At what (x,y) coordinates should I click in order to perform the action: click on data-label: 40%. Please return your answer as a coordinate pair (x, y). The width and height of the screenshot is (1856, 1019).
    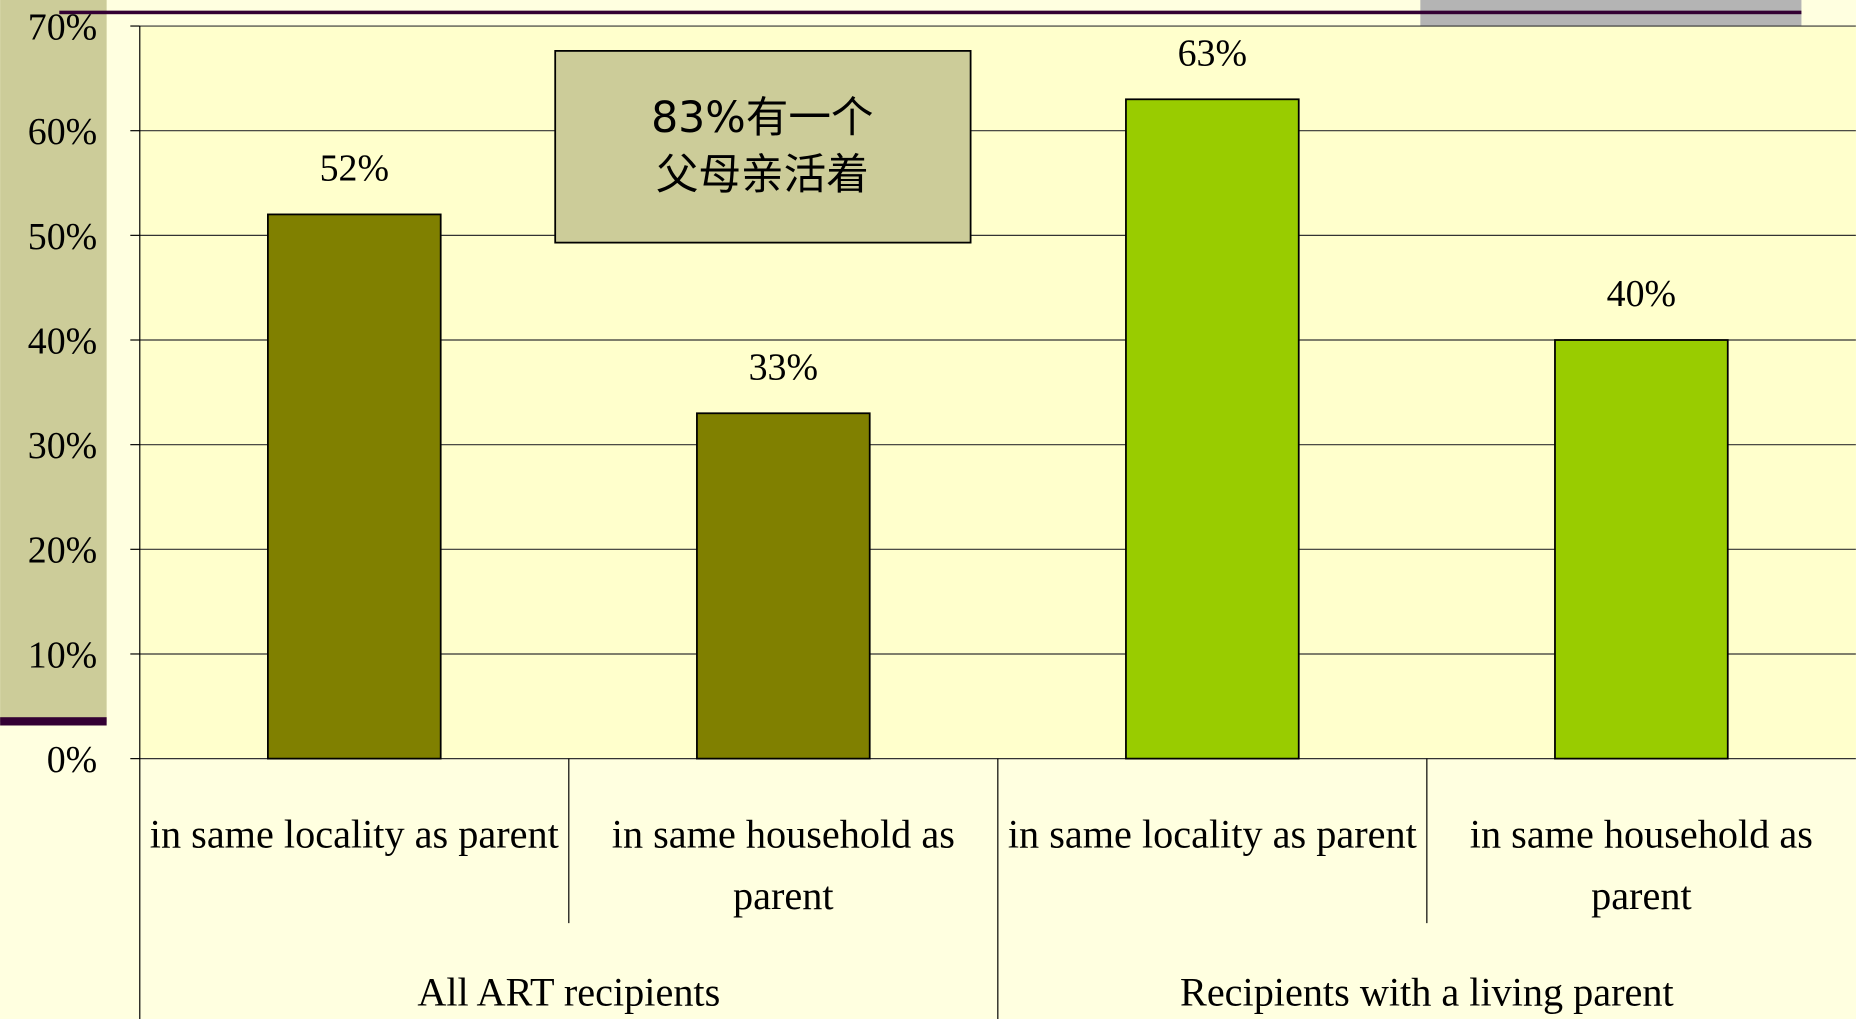
    Looking at the image, I should click on (1641, 294).